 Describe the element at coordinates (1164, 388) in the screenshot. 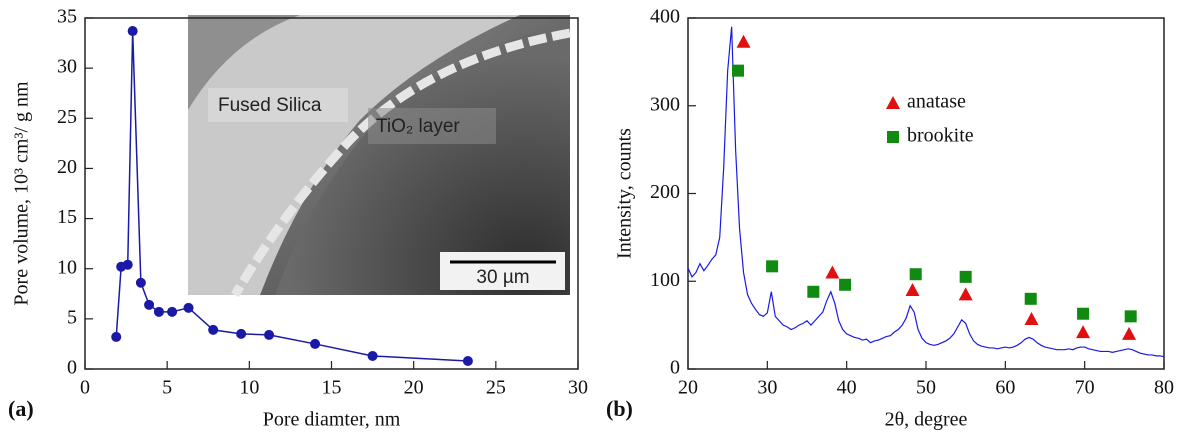

I see `x-tick-label: 80` at that location.